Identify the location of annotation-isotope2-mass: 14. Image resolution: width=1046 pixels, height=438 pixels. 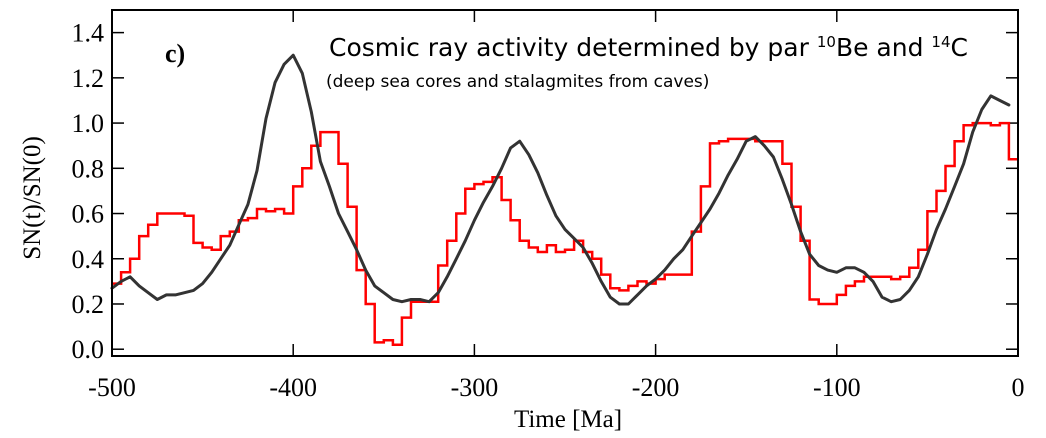
(940, 42).